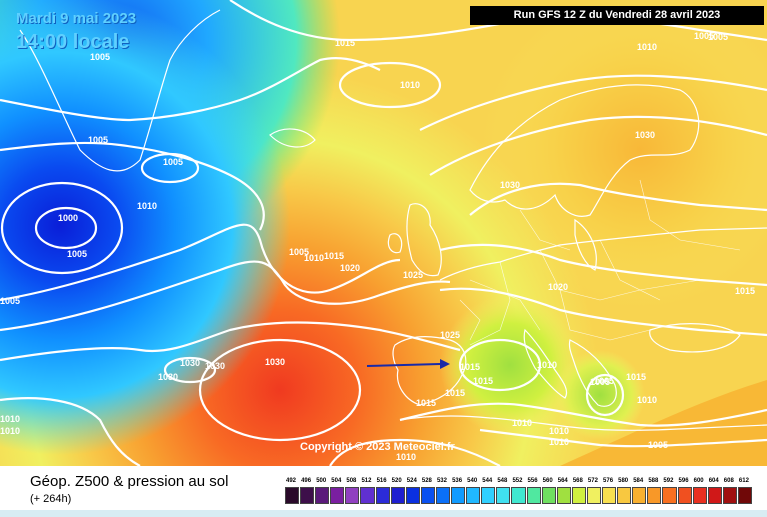 This screenshot has height=517, width=767. Describe the element at coordinates (517, 481) in the screenshot. I see `legend-value: 552` at that location.